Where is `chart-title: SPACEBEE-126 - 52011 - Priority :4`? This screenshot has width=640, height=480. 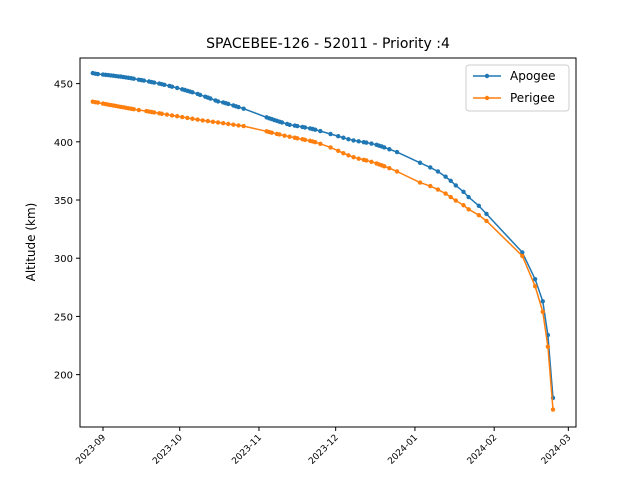 chart-title: SPACEBEE-126 - 52011 - Priority :4 is located at coordinates (328, 44).